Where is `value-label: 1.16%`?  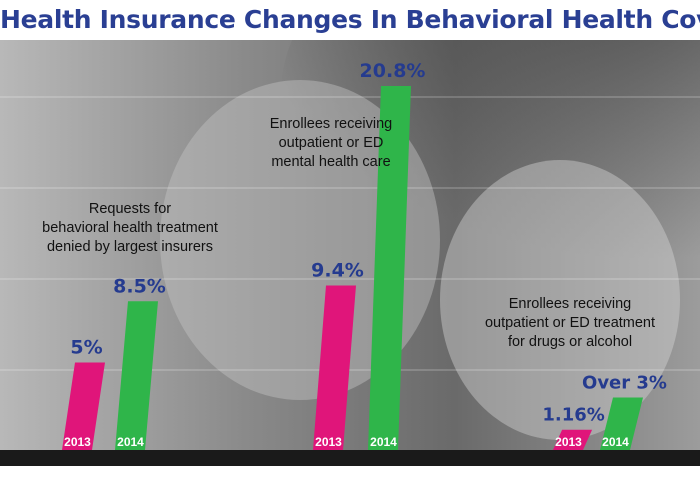 value-label: 1.16% is located at coordinates (573, 415).